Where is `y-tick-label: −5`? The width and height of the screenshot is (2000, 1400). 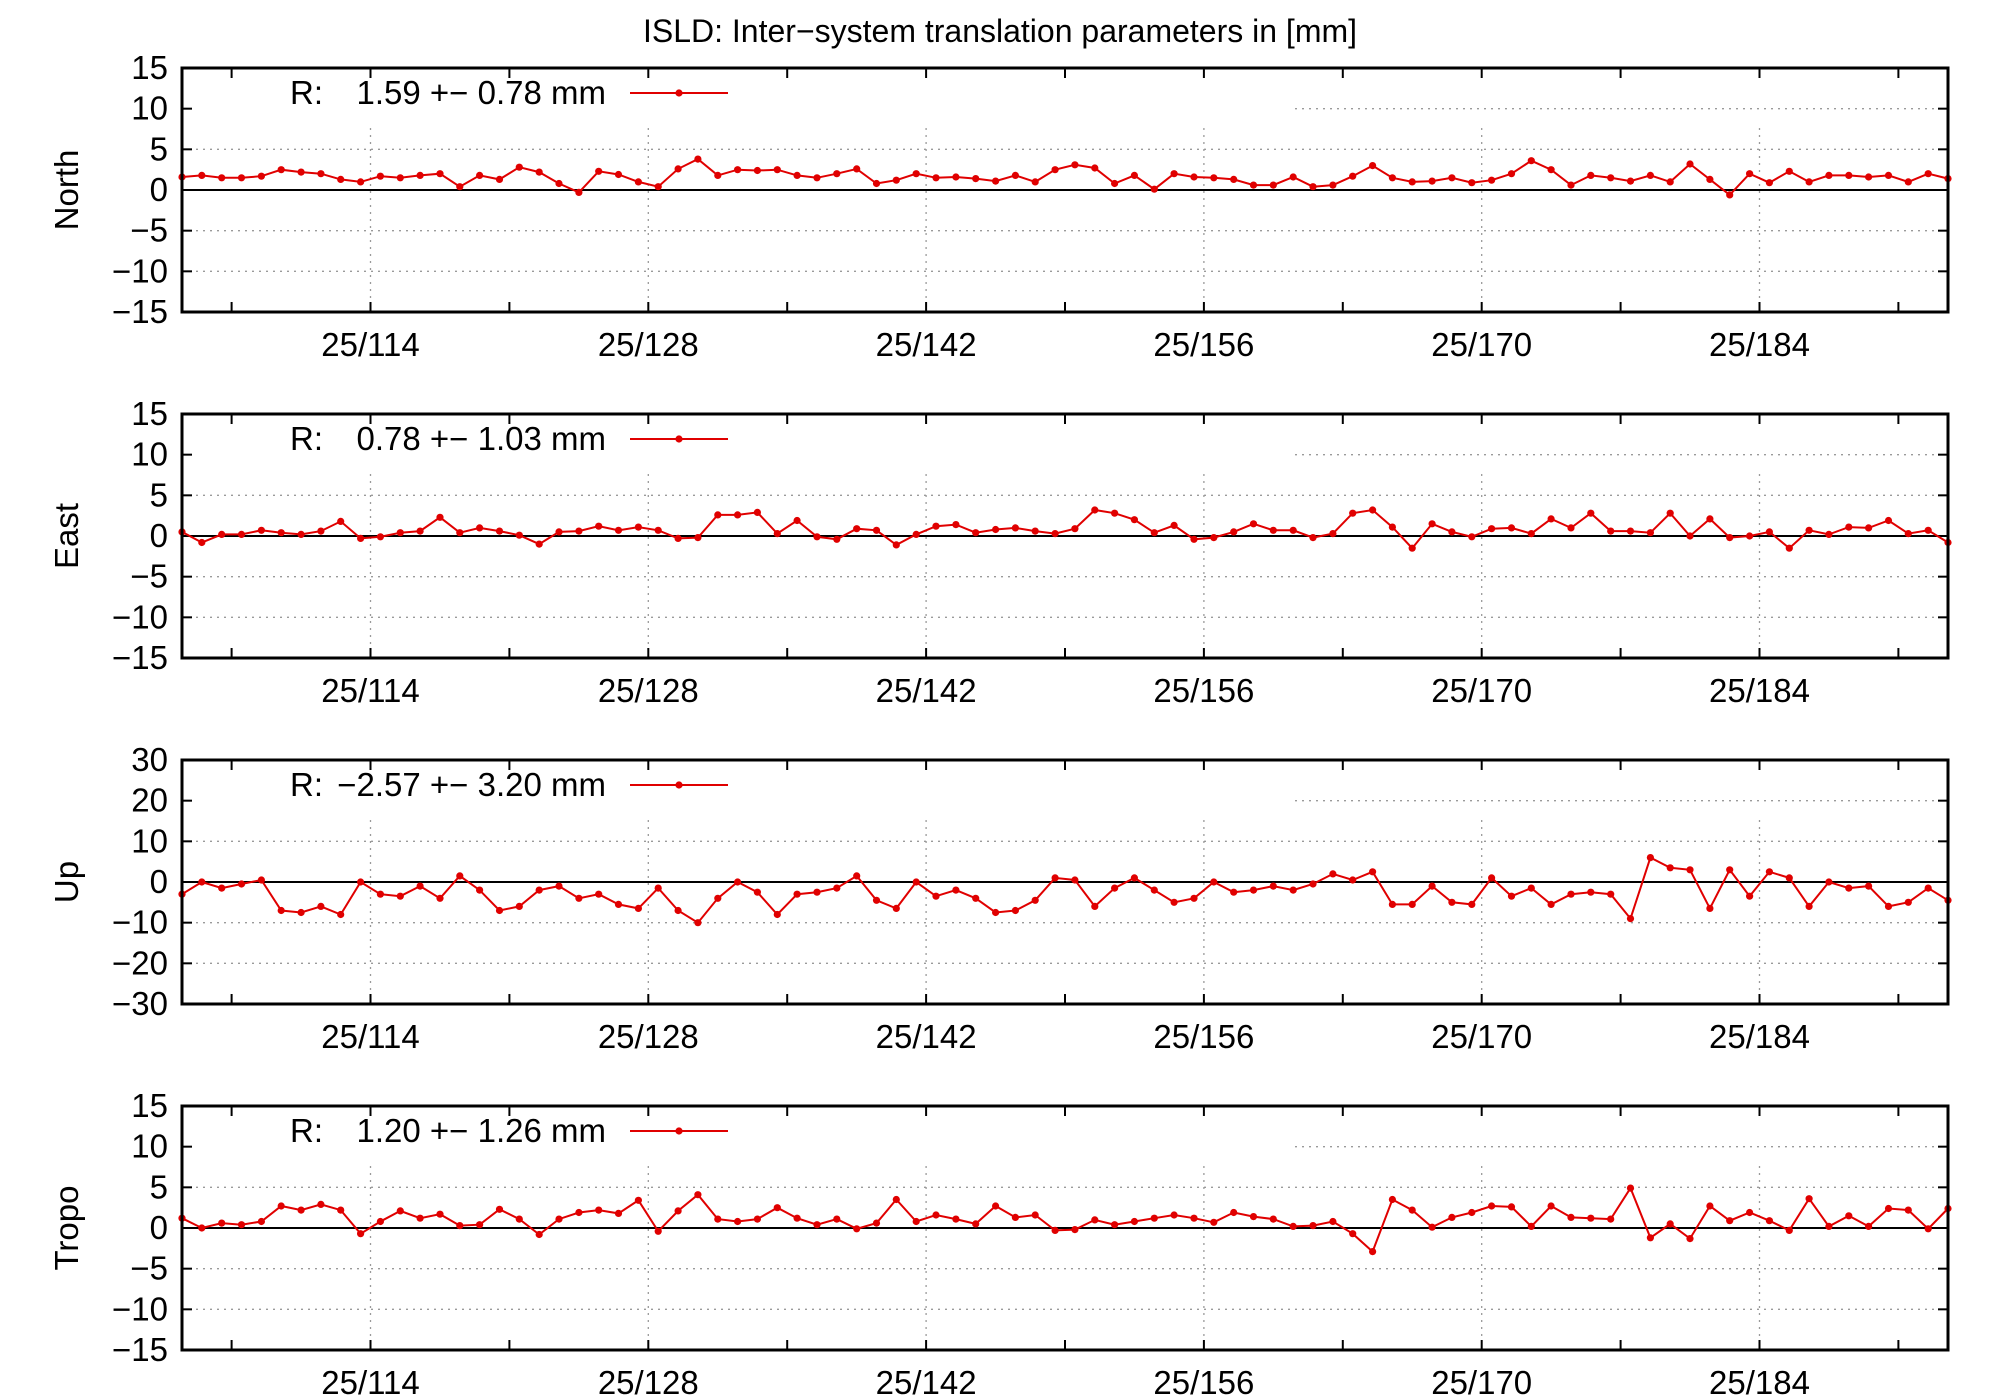 y-tick-label: −5 is located at coordinates (149, 1268).